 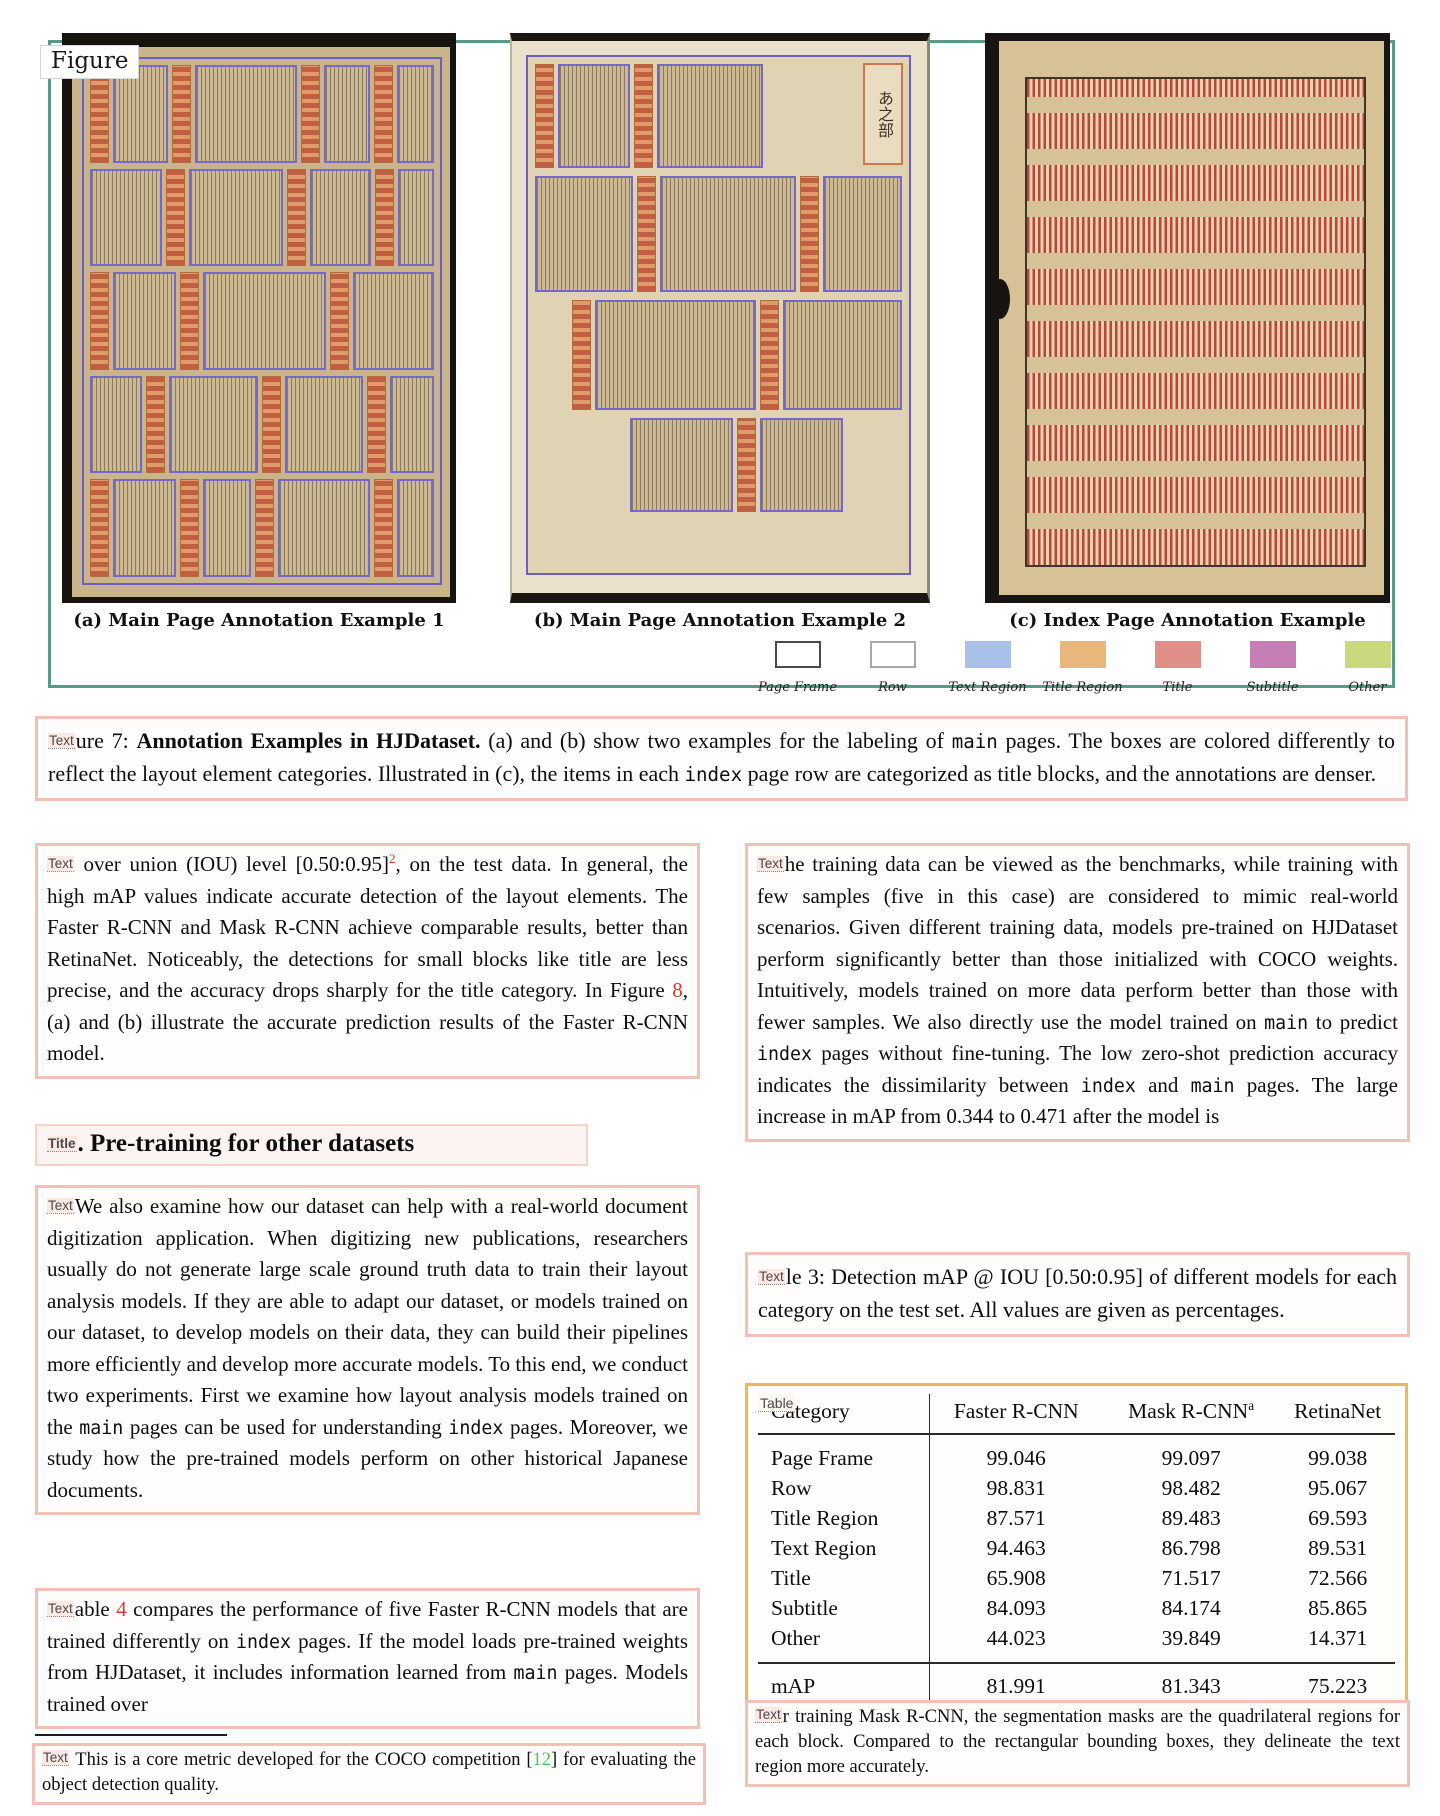 What do you see at coordinates (720, 620) in the screenshot?
I see `subcaption-b: (b) Main Page Annotation Example 2` at bounding box center [720, 620].